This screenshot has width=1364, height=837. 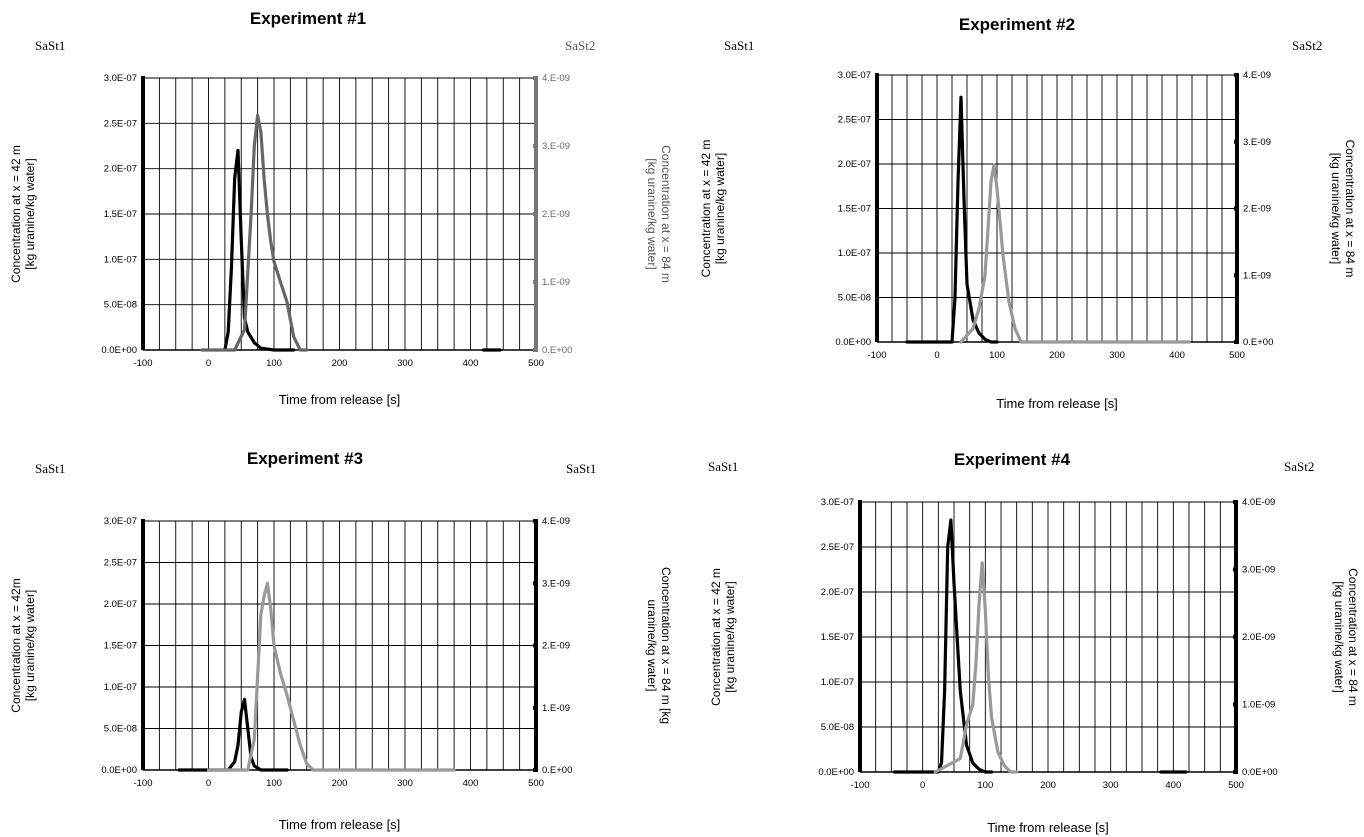 I want to click on chart-4-title: Experiment #4, so click(x=1012, y=459).